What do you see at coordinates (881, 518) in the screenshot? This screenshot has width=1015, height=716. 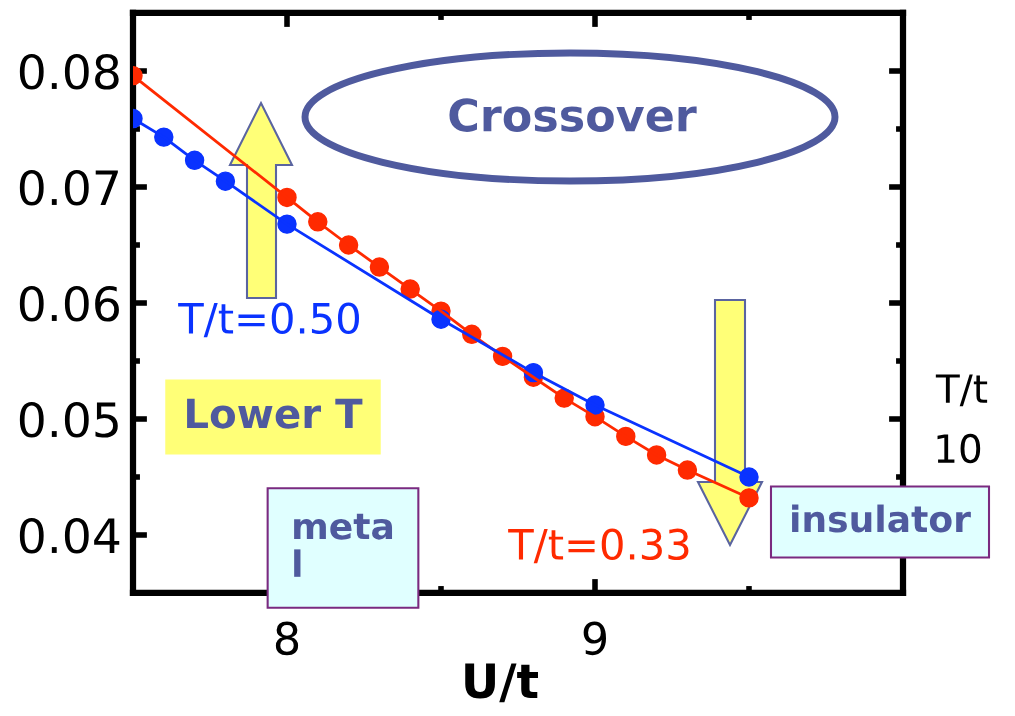 I see `annotation: insulator` at bounding box center [881, 518].